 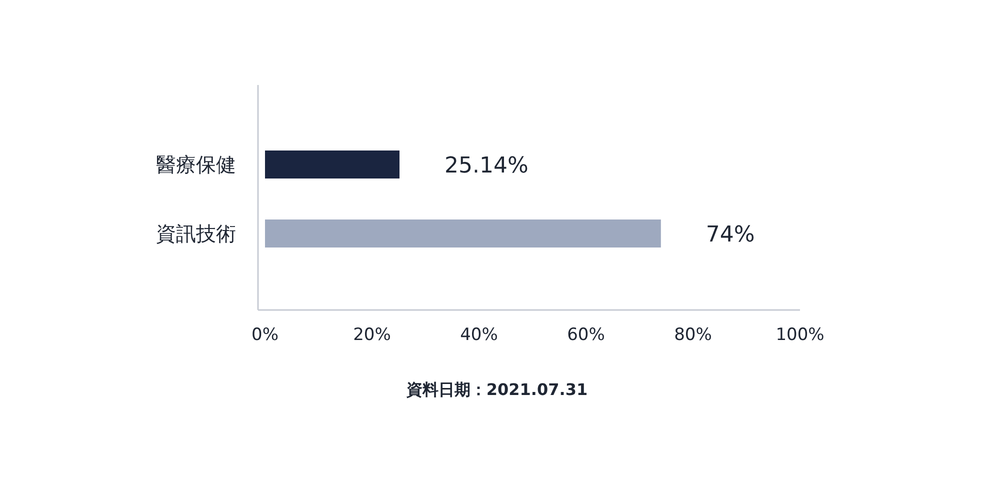 I want to click on x-tick-label: 40%, so click(x=479, y=335).